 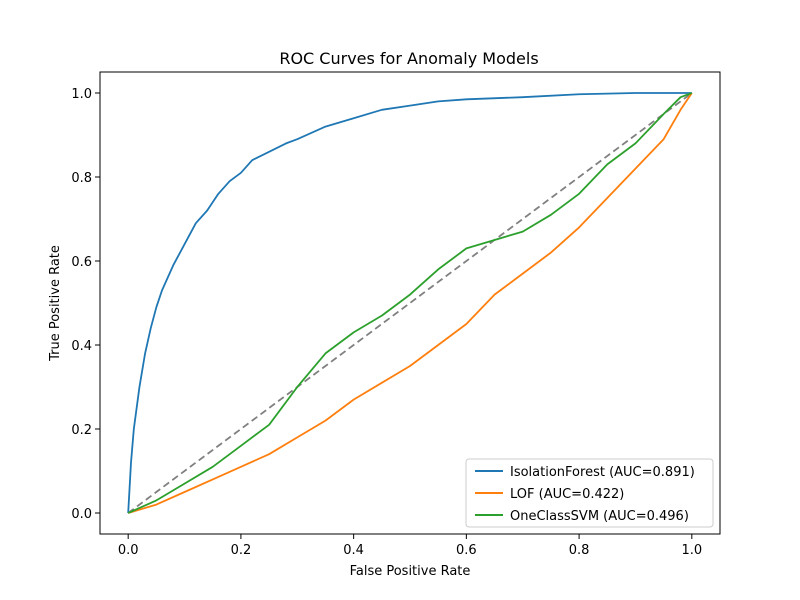 What do you see at coordinates (81, 262) in the screenshot?
I see `y-tick-label: 0.6` at bounding box center [81, 262].